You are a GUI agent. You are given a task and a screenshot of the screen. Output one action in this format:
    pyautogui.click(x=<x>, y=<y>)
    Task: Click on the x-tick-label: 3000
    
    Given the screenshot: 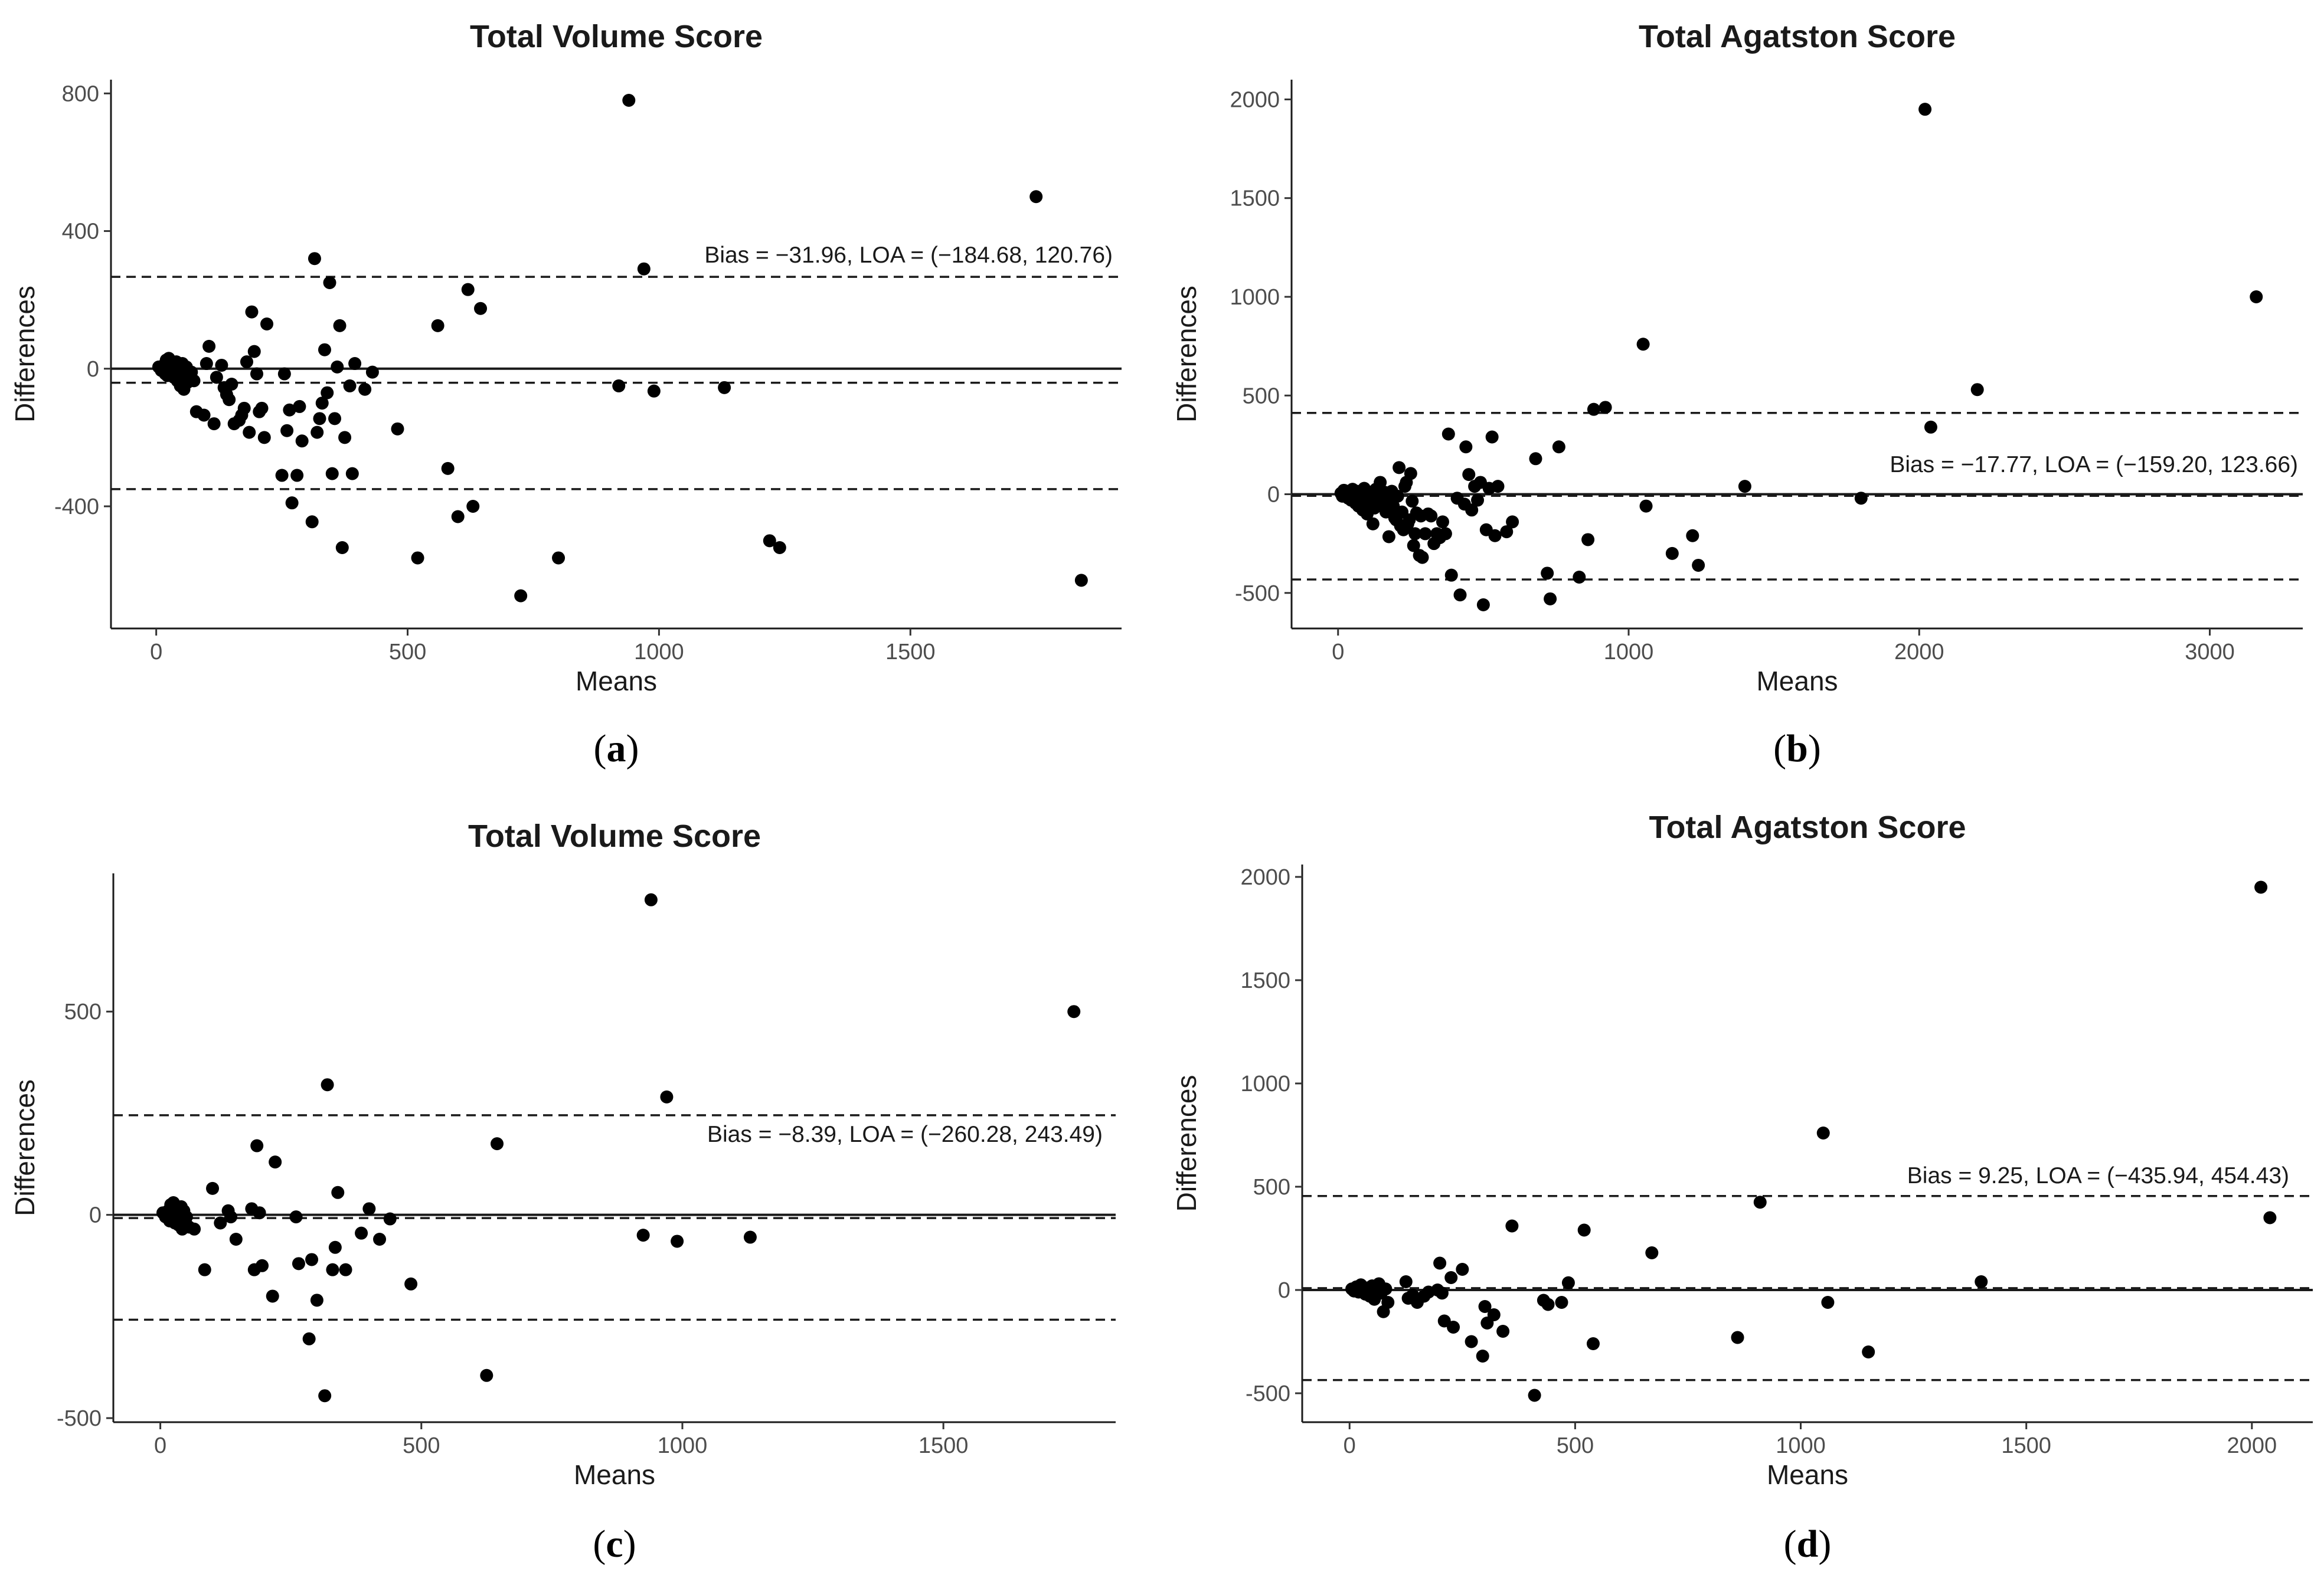 What is the action you would take?
    pyautogui.click(x=2210, y=652)
    